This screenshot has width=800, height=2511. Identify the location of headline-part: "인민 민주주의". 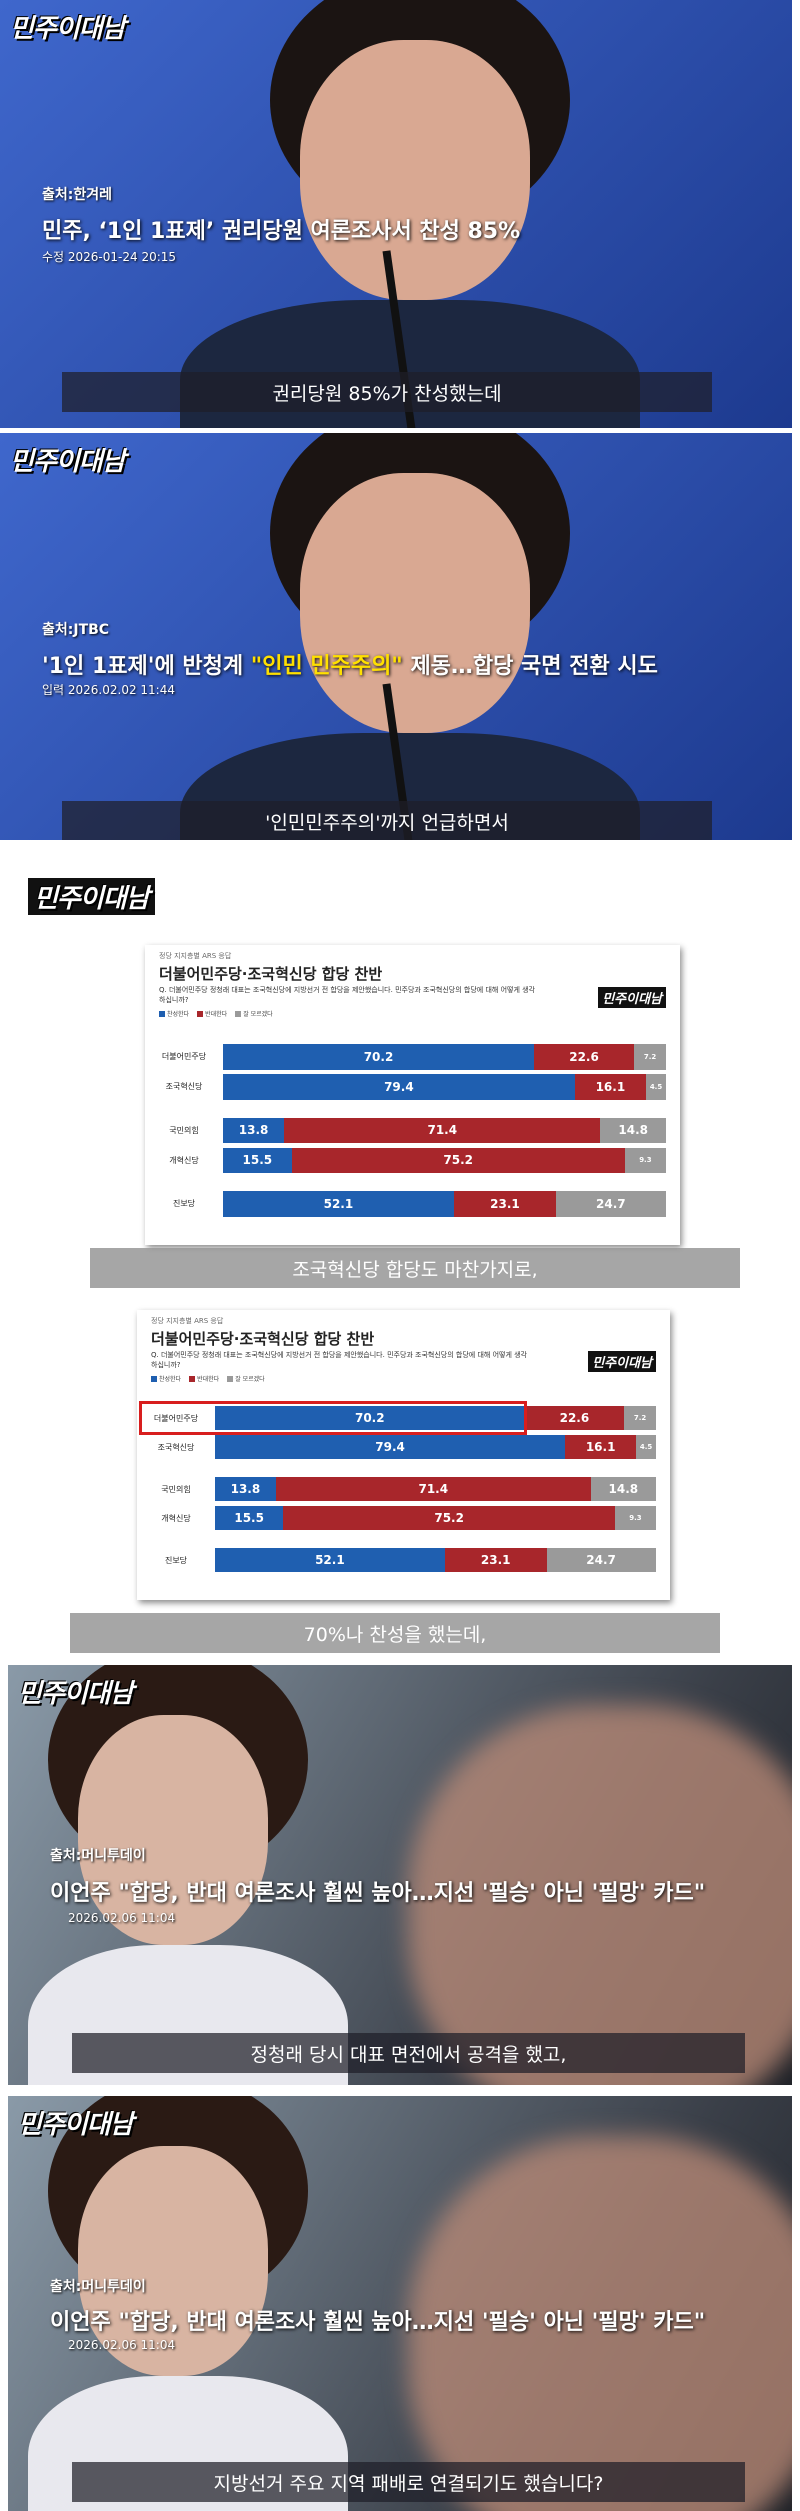
(326, 666).